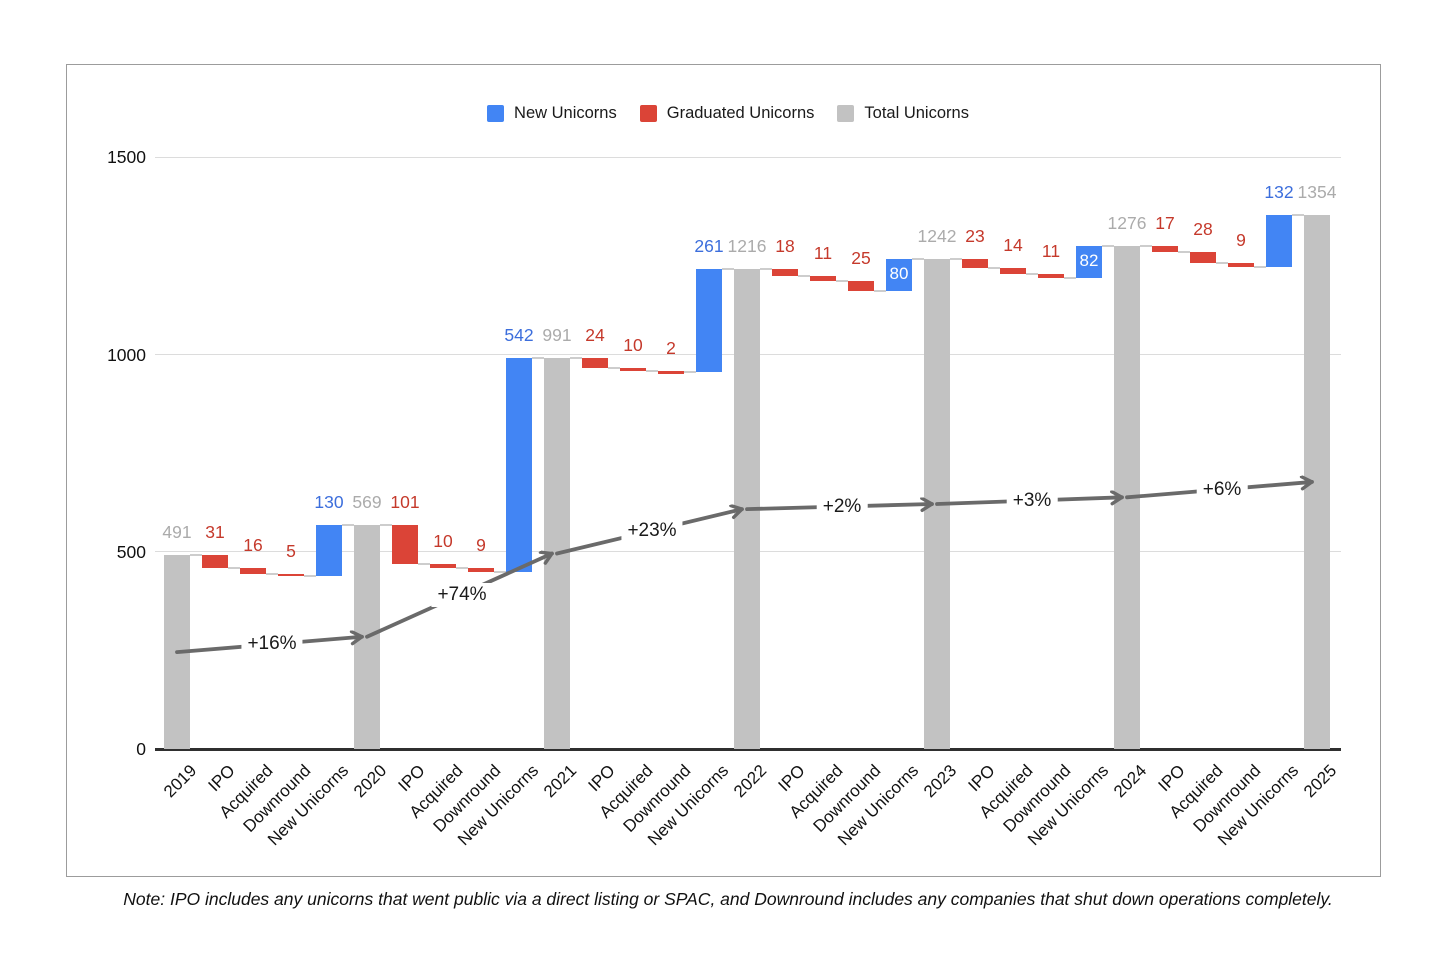  Describe the element at coordinates (141, 749) in the screenshot. I see `y-tick-0: 0` at that location.